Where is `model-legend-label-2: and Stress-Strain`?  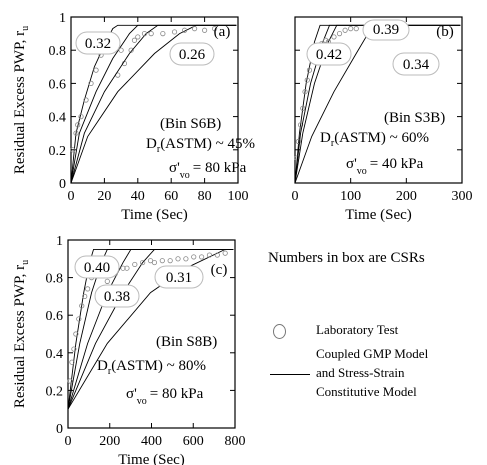
model-legend-label-2: and Stress-Strain is located at coordinates (360, 372).